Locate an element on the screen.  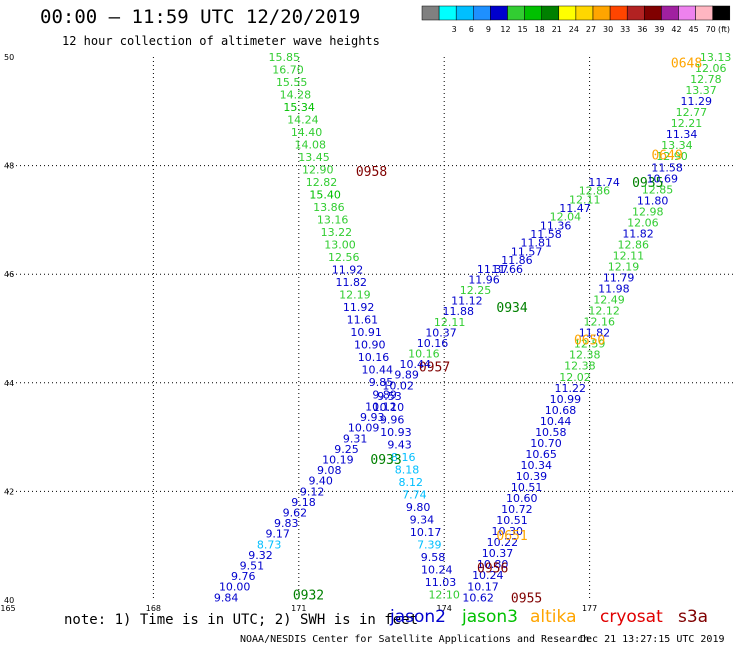
wave-height-value: 13.16 is located at coordinates (333, 220).